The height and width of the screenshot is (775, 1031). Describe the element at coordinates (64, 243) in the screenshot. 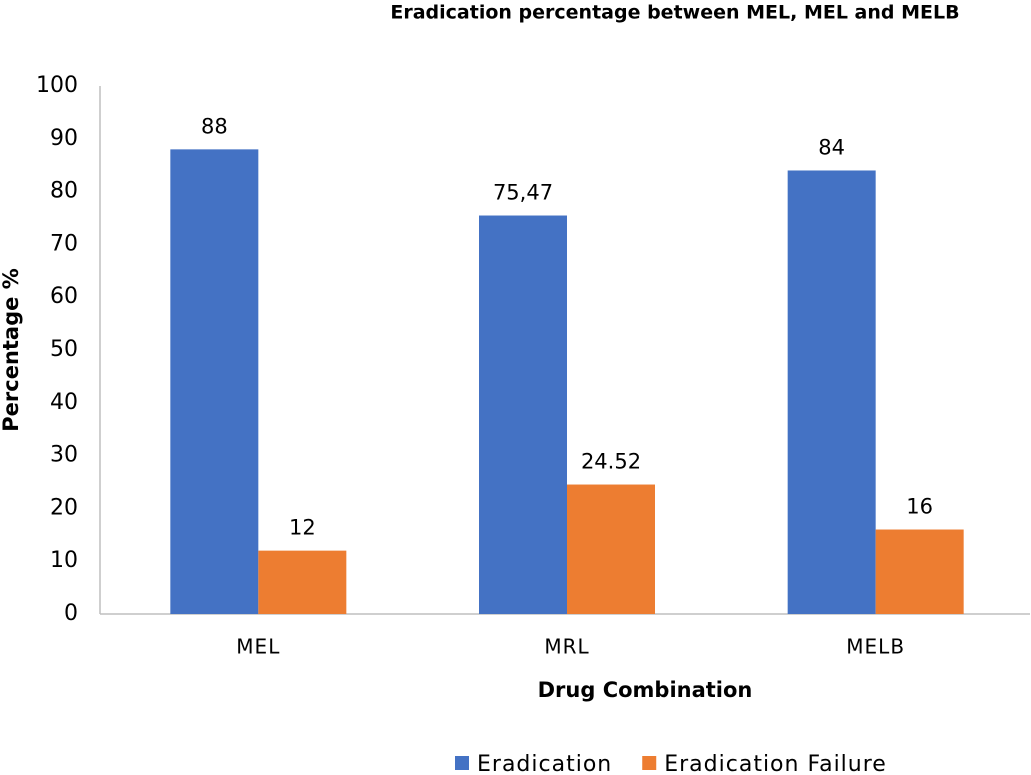

I see `y-tick-label: 70` at that location.